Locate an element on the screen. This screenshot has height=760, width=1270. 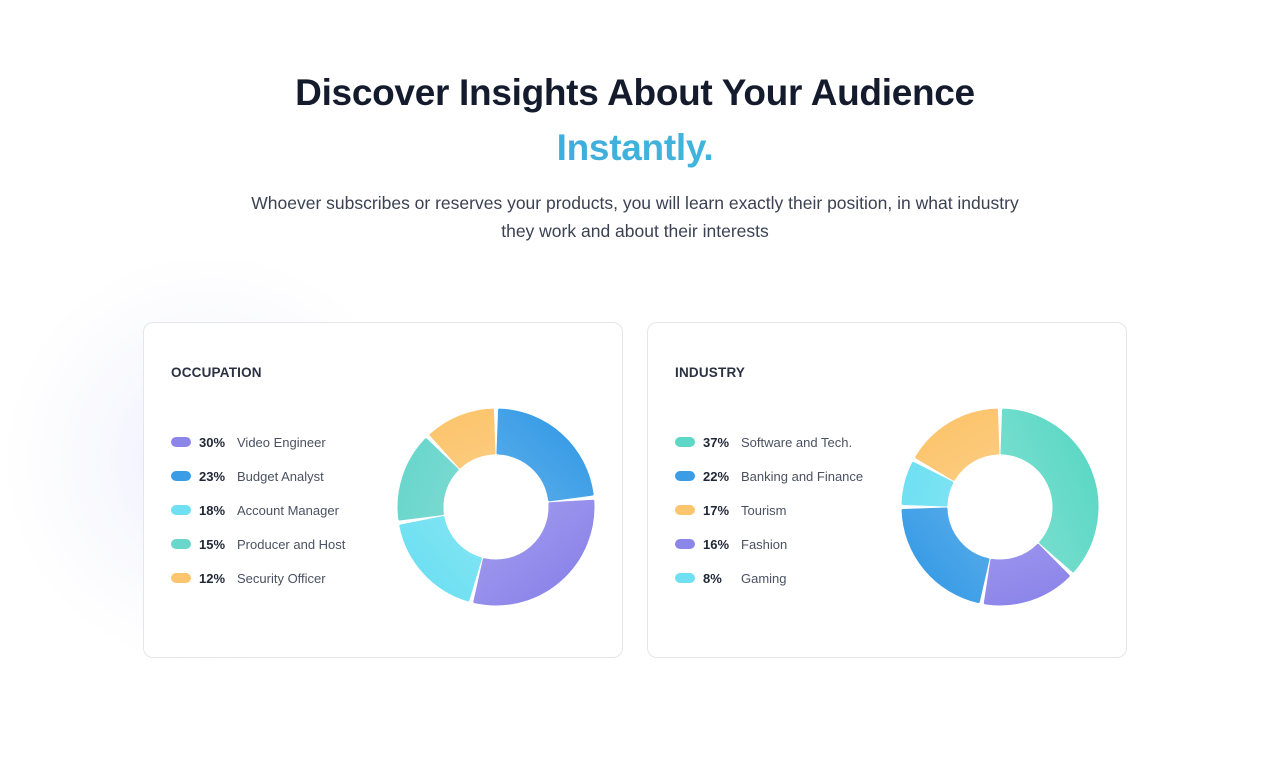
legend-value: 18% is located at coordinates (212, 510).